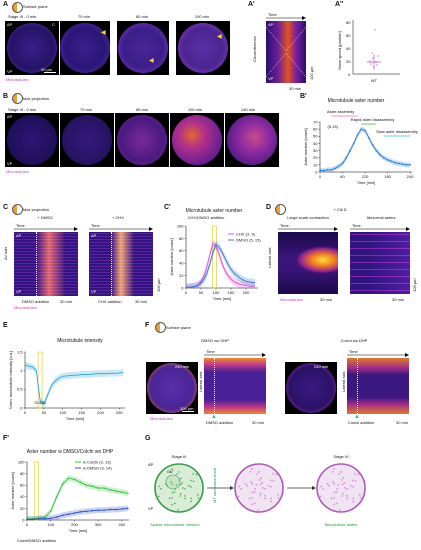 The width and height of the screenshot is (421, 550). Describe the element at coordinates (22, 109) in the screenshot. I see `panel-b-time-0: Stage III - 0 min` at that location.